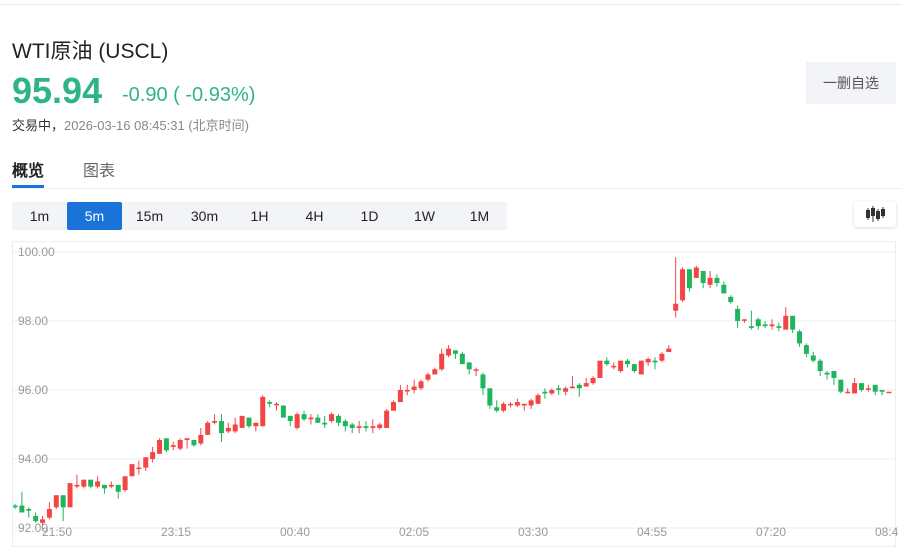  I want to click on price-change: -0.90 ( -0.93%), so click(189, 95).